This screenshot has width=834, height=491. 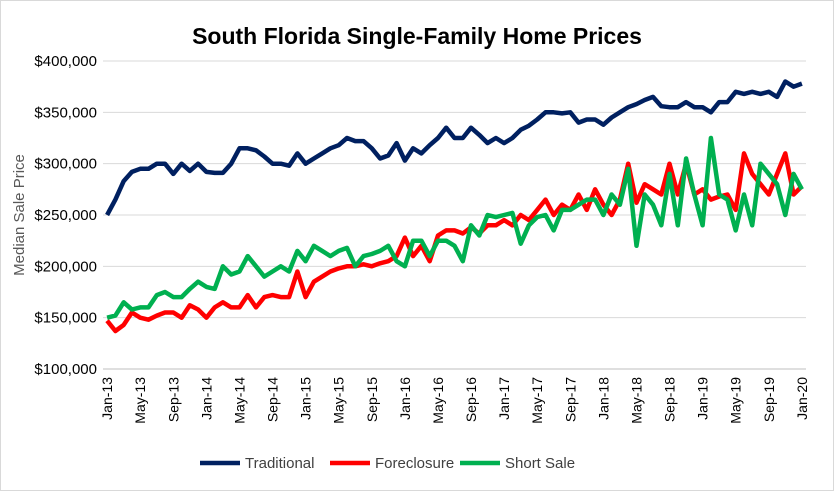 I want to click on x-tick-label: May-16, so click(x=438, y=400).